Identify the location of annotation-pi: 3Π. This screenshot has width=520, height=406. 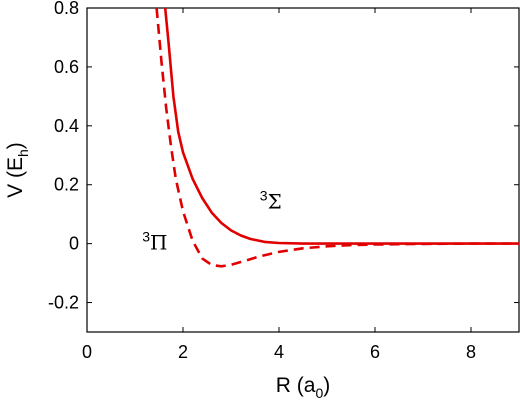
(154, 242).